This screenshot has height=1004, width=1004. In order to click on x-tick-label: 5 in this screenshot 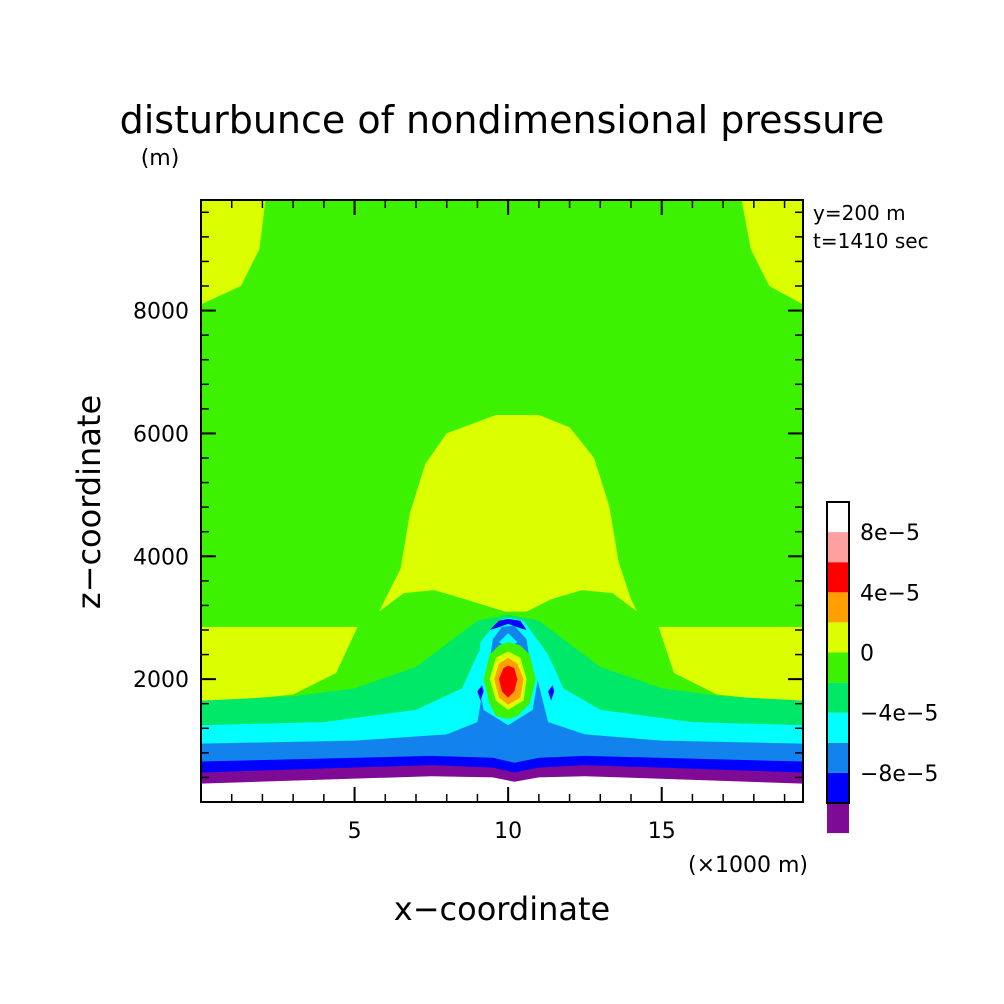, I will do `click(355, 831)`.